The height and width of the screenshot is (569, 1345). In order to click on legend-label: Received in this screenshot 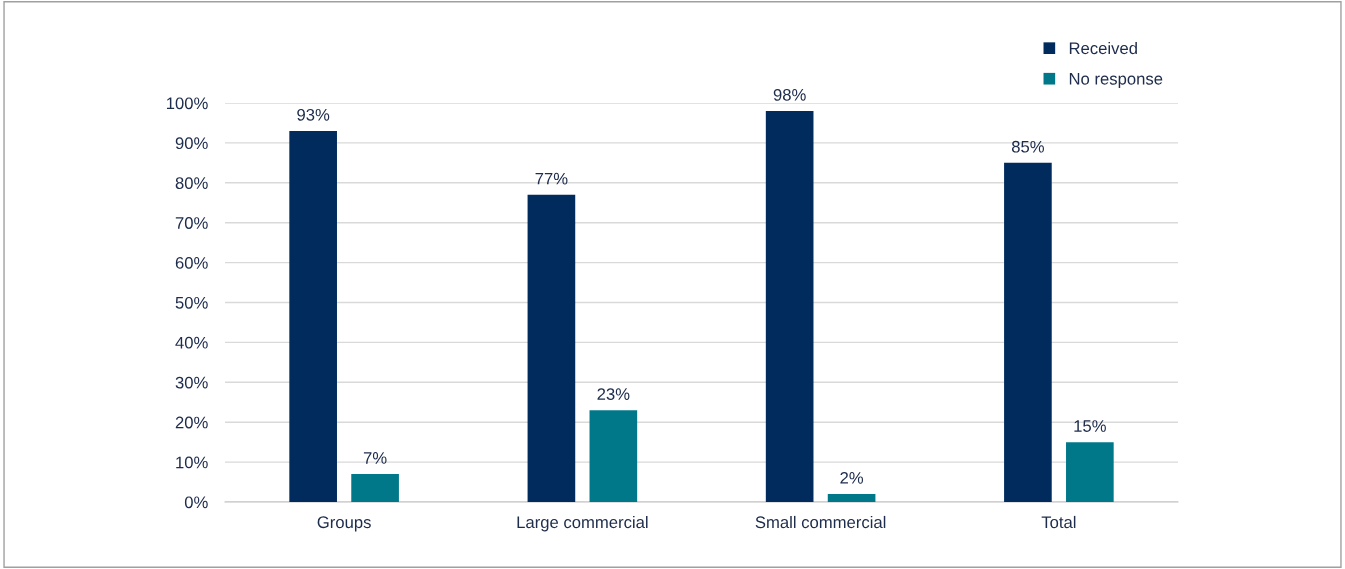, I will do `click(1103, 48)`.